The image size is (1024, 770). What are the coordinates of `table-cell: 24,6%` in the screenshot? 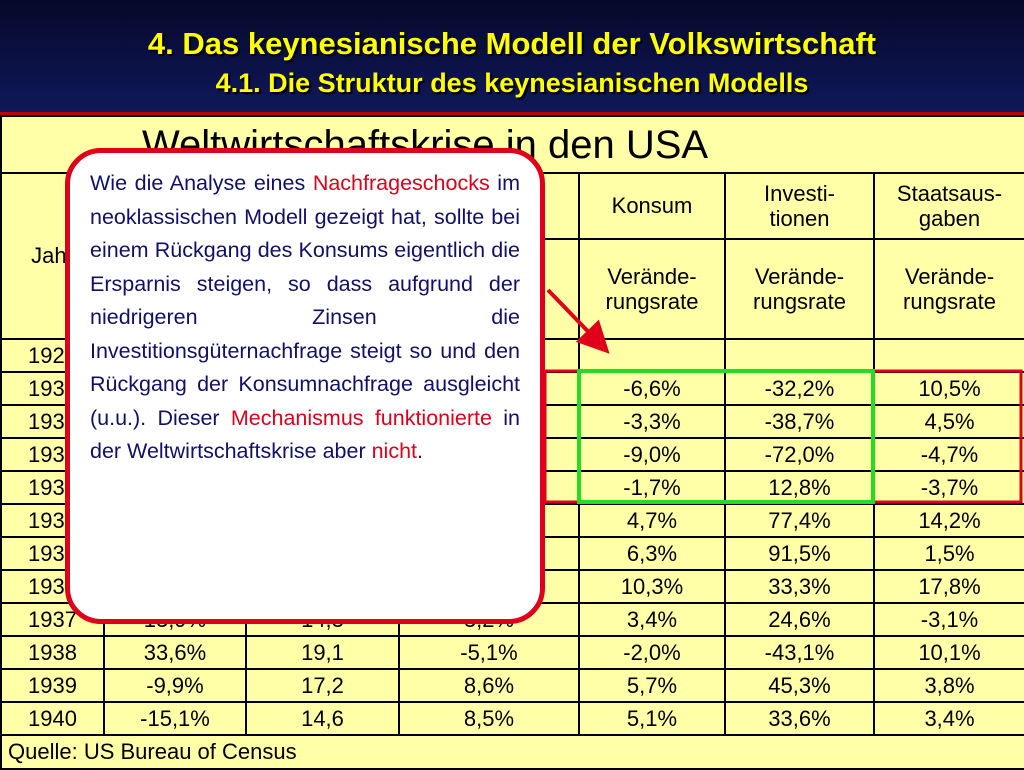 It's located at (799, 619).